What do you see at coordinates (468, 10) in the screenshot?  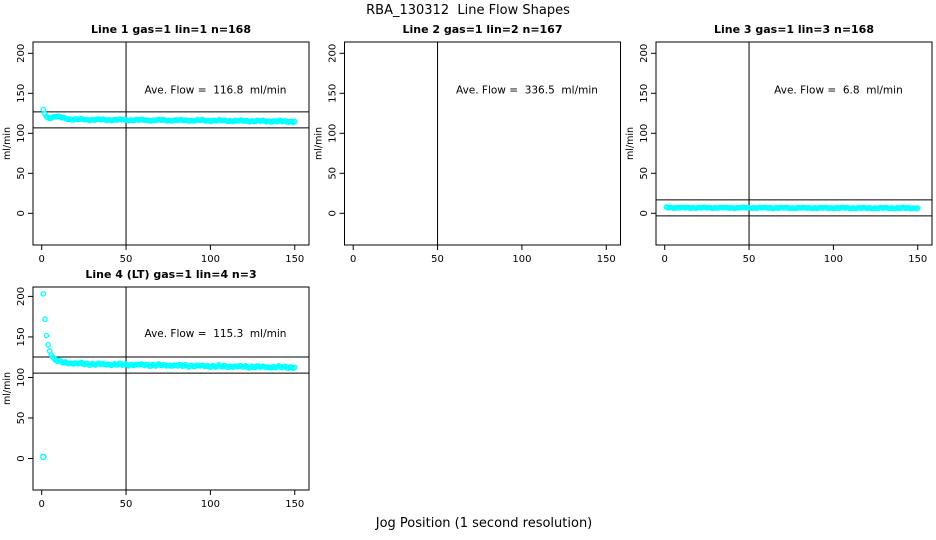 I see `main-title: RBA_130312 Line Flow Shapes` at bounding box center [468, 10].